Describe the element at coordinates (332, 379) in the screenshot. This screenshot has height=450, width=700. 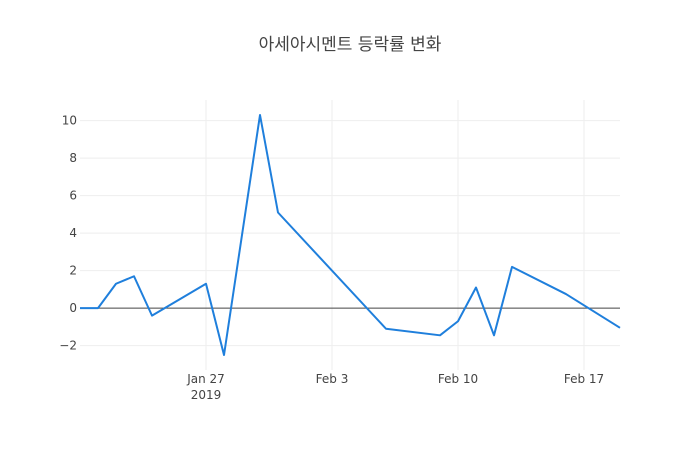
I see `x-tick-label: Feb 3` at that location.